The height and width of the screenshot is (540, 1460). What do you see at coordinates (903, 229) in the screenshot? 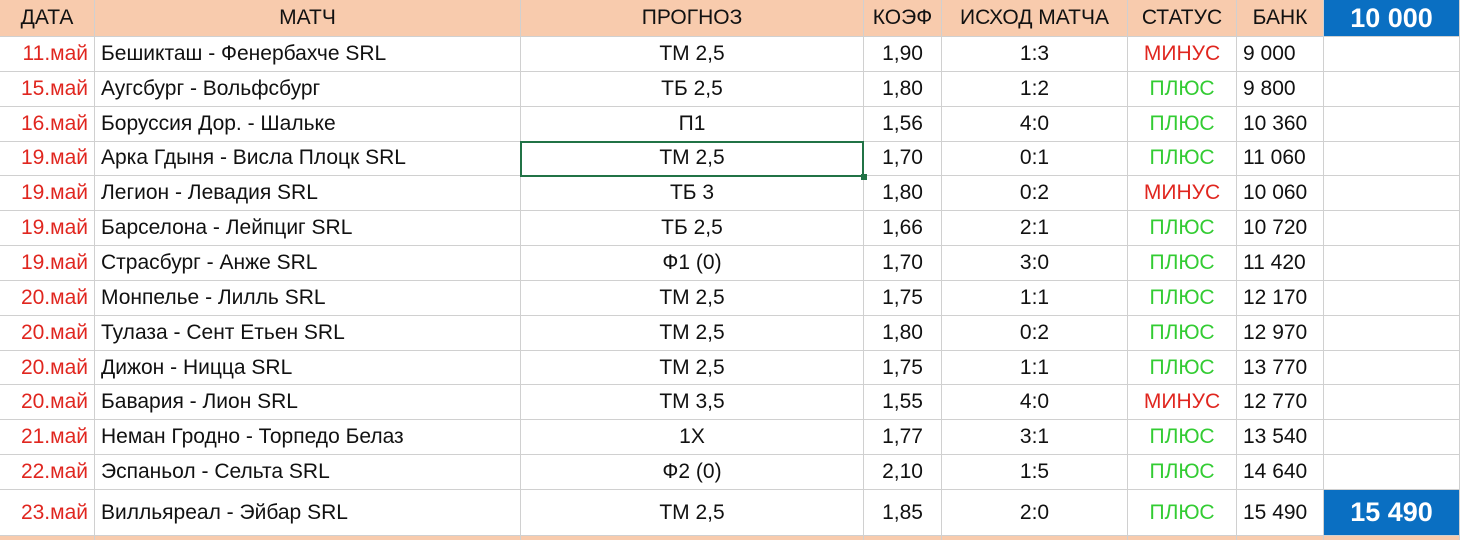
I see `coefficient-cell: 1,66` at bounding box center [903, 229].